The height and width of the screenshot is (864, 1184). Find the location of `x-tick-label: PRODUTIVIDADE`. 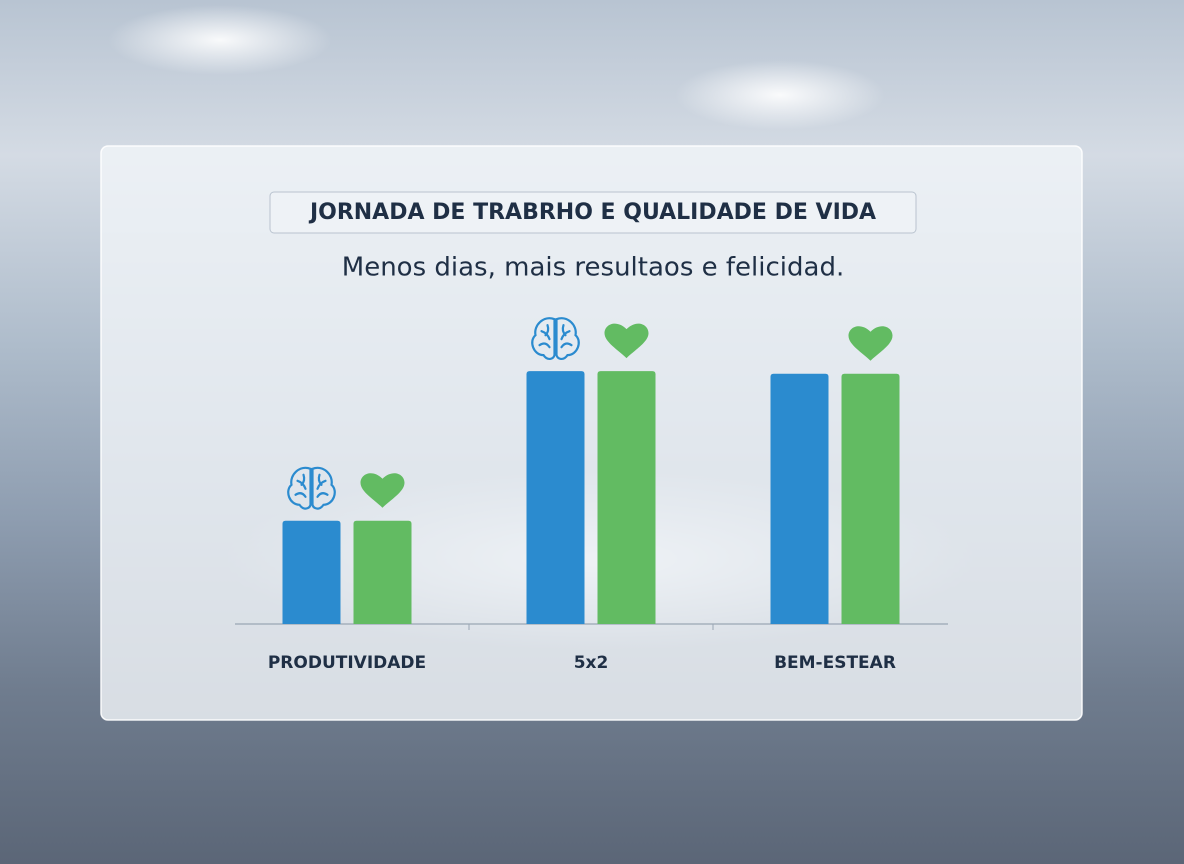

x-tick-label: PRODUTIVIDADE is located at coordinates (347, 663).